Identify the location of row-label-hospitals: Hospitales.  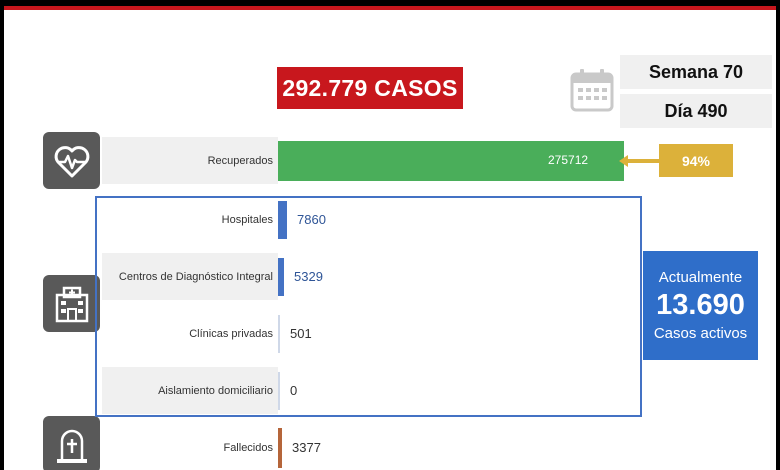
(190, 219).